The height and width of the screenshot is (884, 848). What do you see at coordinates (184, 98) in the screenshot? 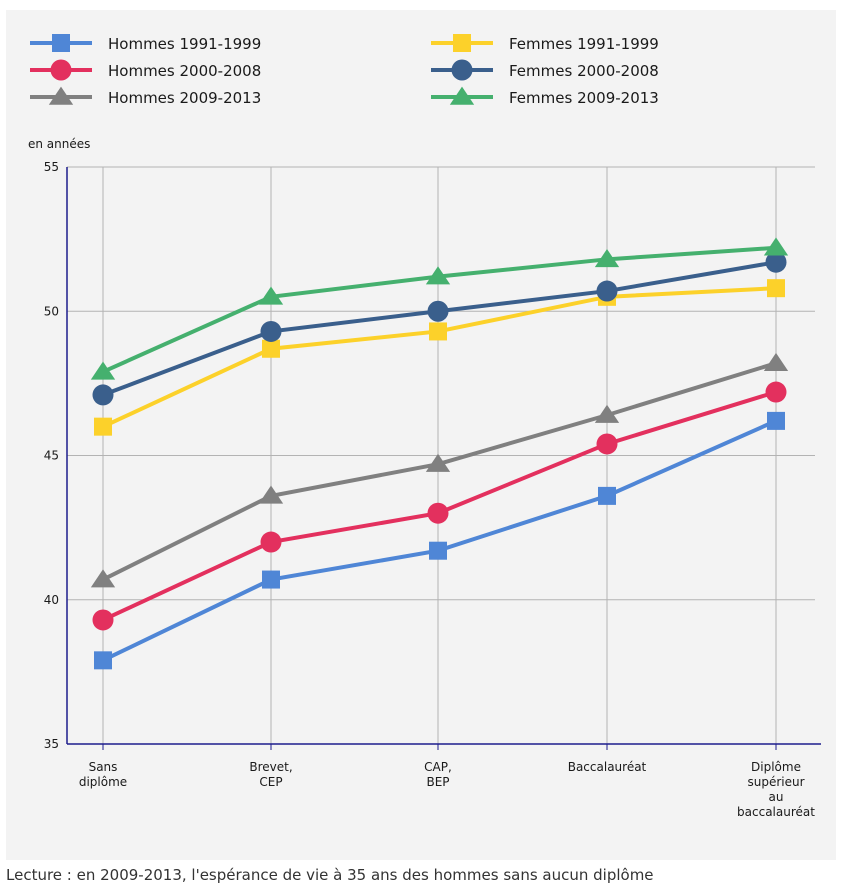
I see `legend-label: Hommes 2009-2013` at bounding box center [184, 98].